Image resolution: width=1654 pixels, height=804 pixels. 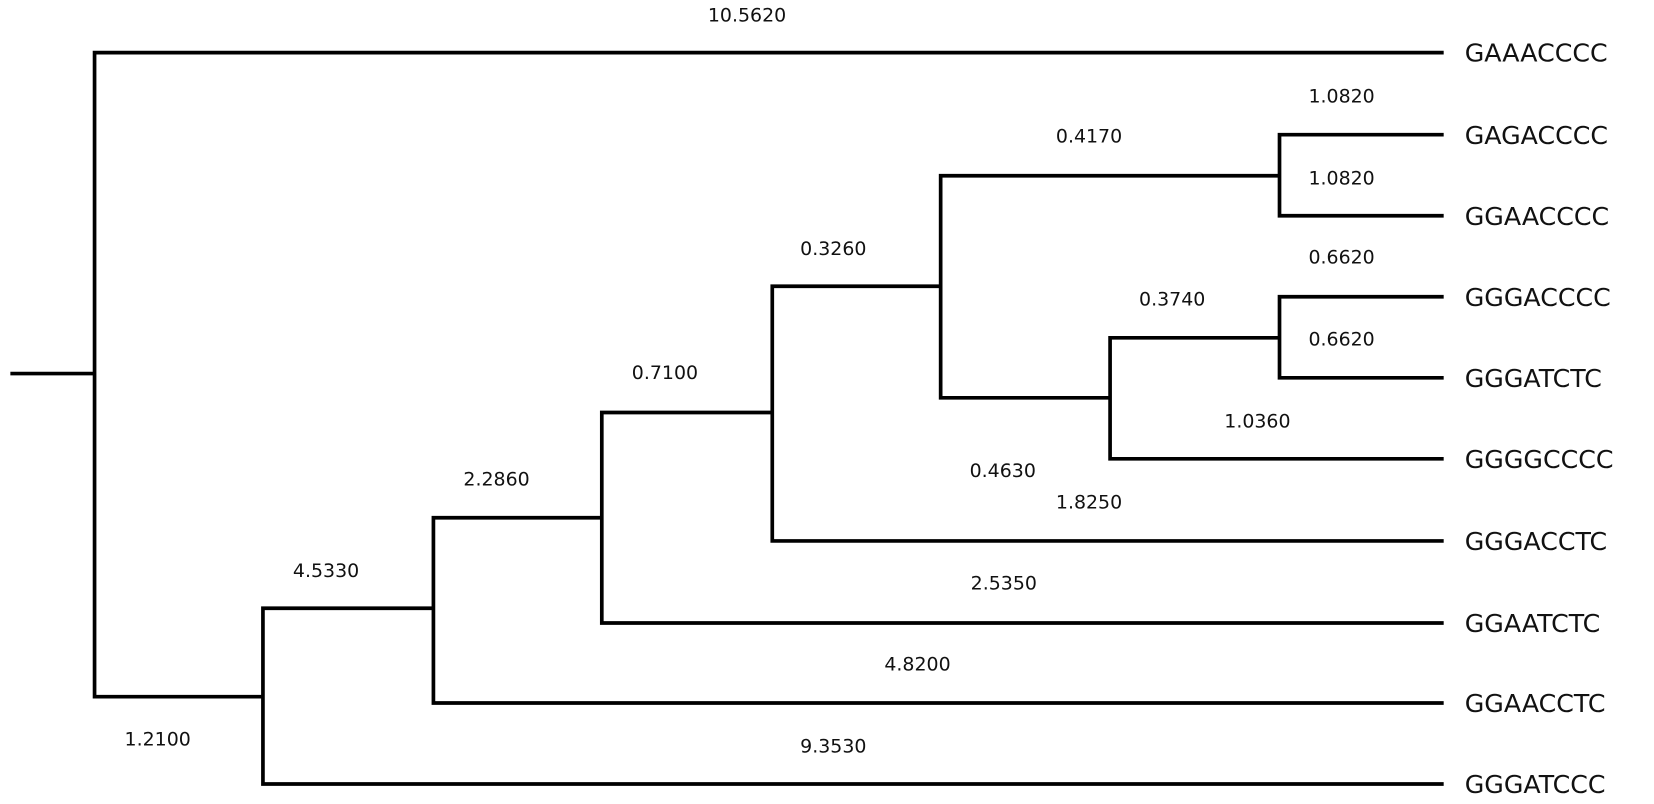 What do you see at coordinates (1536, 135) in the screenshot?
I see `leaf-label: GAGACCCC` at bounding box center [1536, 135].